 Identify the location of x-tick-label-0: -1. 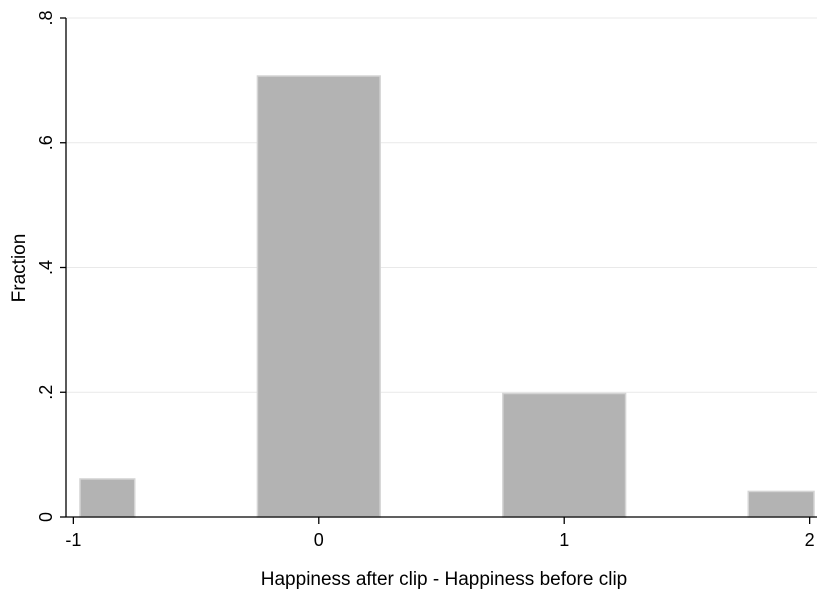
(73, 540).